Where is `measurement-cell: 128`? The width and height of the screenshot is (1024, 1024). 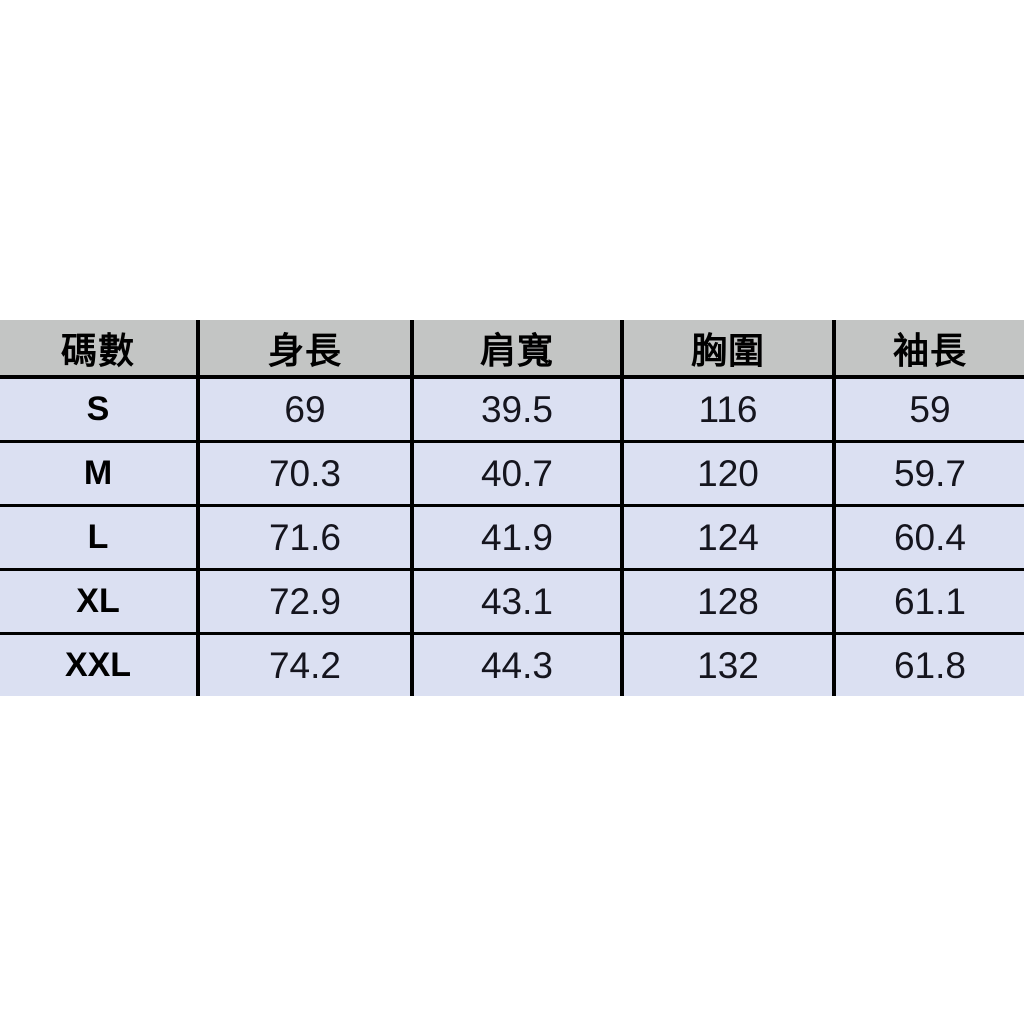 measurement-cell: 128 is located at coordinates (729, 602).